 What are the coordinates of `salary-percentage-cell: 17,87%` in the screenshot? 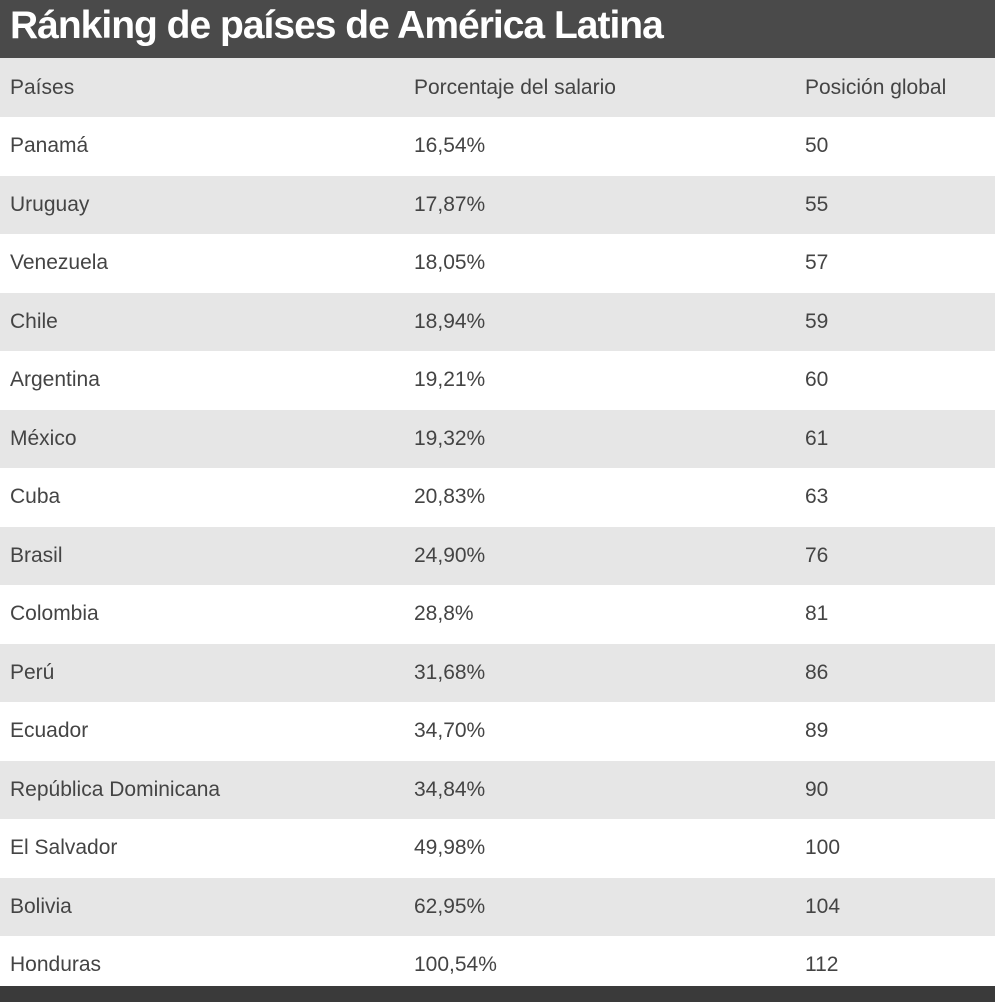 It's located at (450, 204).